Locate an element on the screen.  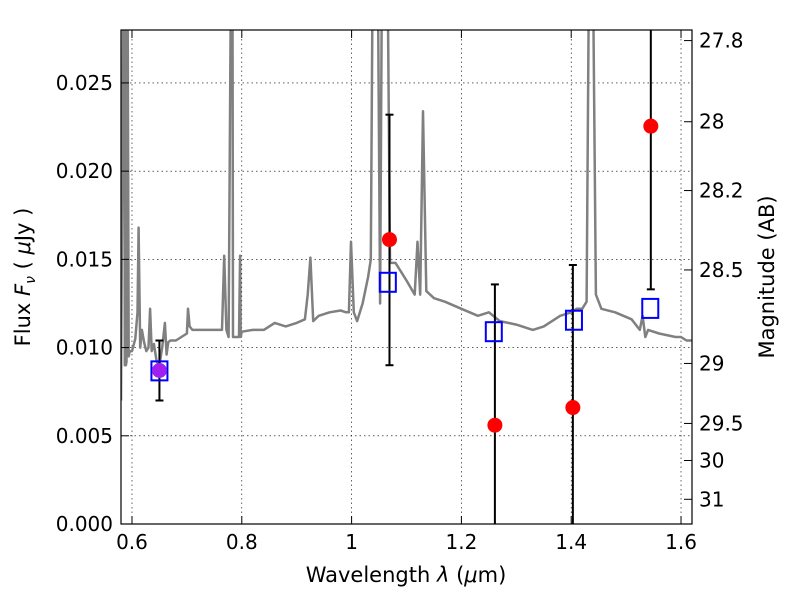
x-tick-label: 1.2 is located at coordinates (461, 542).